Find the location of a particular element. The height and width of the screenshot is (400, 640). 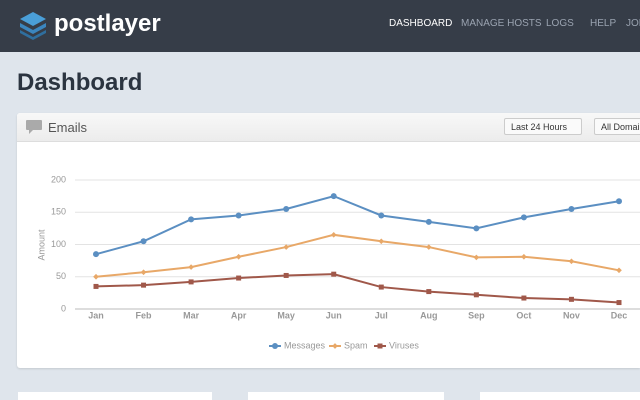

y-tick-label: 100 is located at coordinates (58, 244).